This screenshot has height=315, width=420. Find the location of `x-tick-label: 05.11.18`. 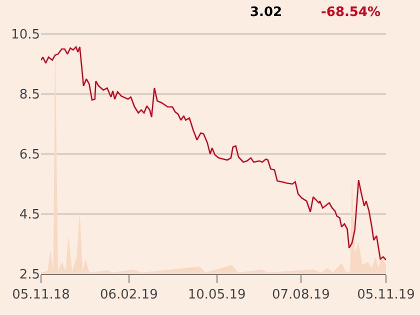

x-tick-label: 05.11.18 is located at coordinates (41, 295).